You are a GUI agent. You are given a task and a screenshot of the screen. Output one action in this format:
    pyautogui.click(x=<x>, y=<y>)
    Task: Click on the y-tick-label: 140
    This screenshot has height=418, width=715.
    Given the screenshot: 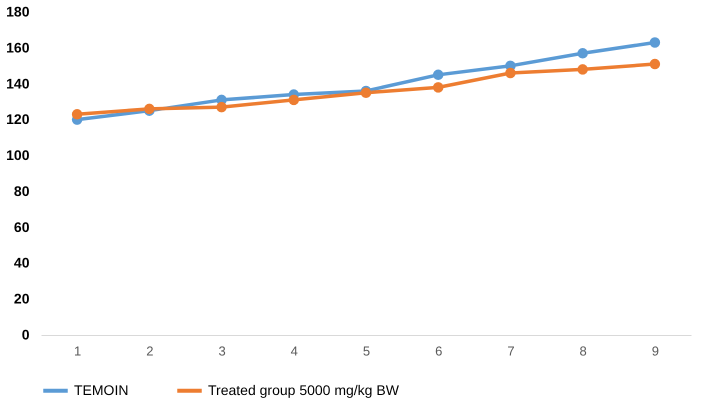 What is the action you would take?
    pyautogui.click(x=18, y=83)
    